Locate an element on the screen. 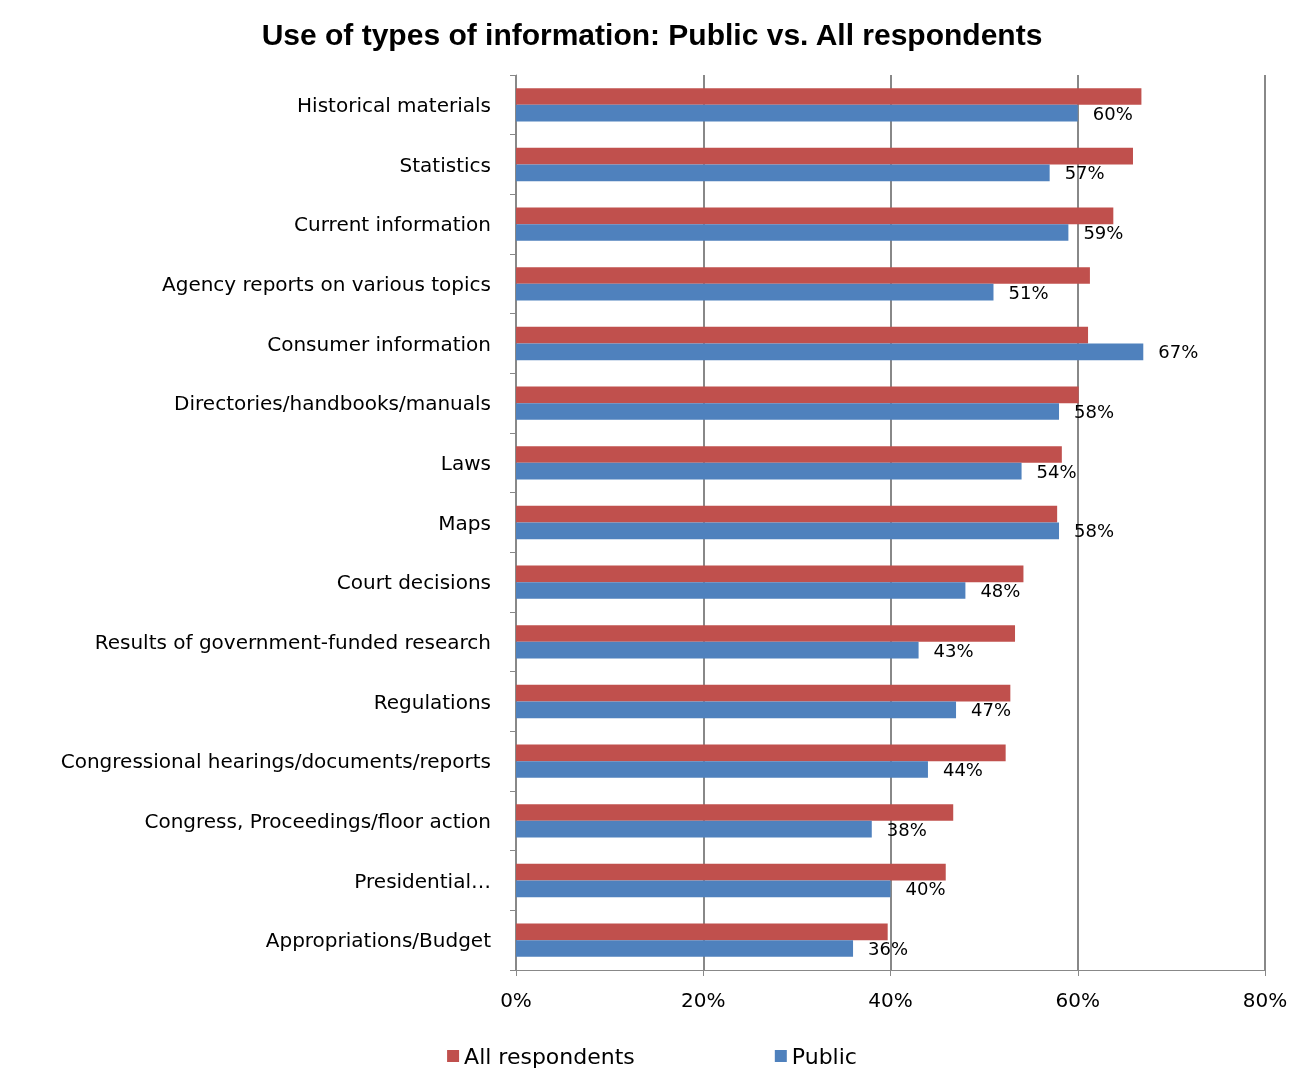 The width and height of the screenshot is (1304, 1084). y-tick-label: Congress, Proceedings/floor action is located at coordinates (317, 820).